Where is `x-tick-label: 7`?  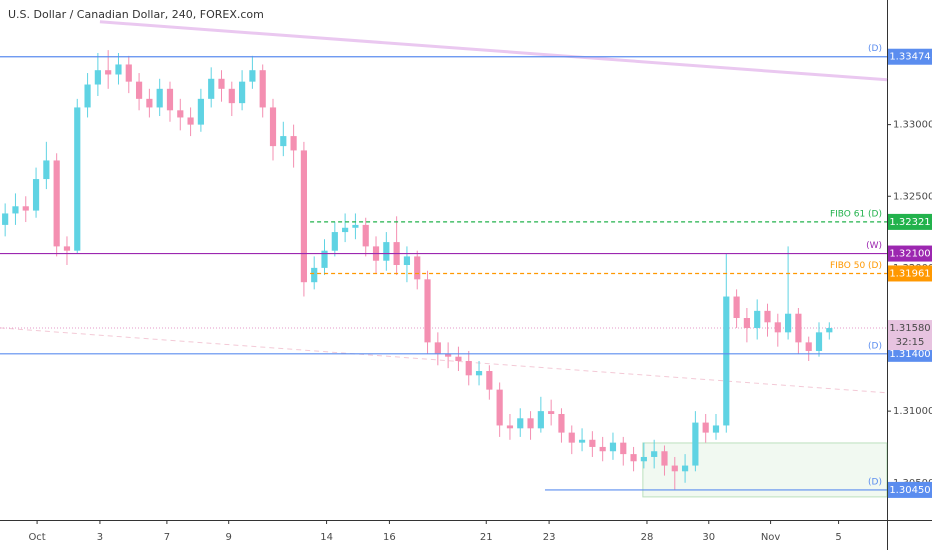 x-tick-label: 7 is located at coordinates (167, 537).